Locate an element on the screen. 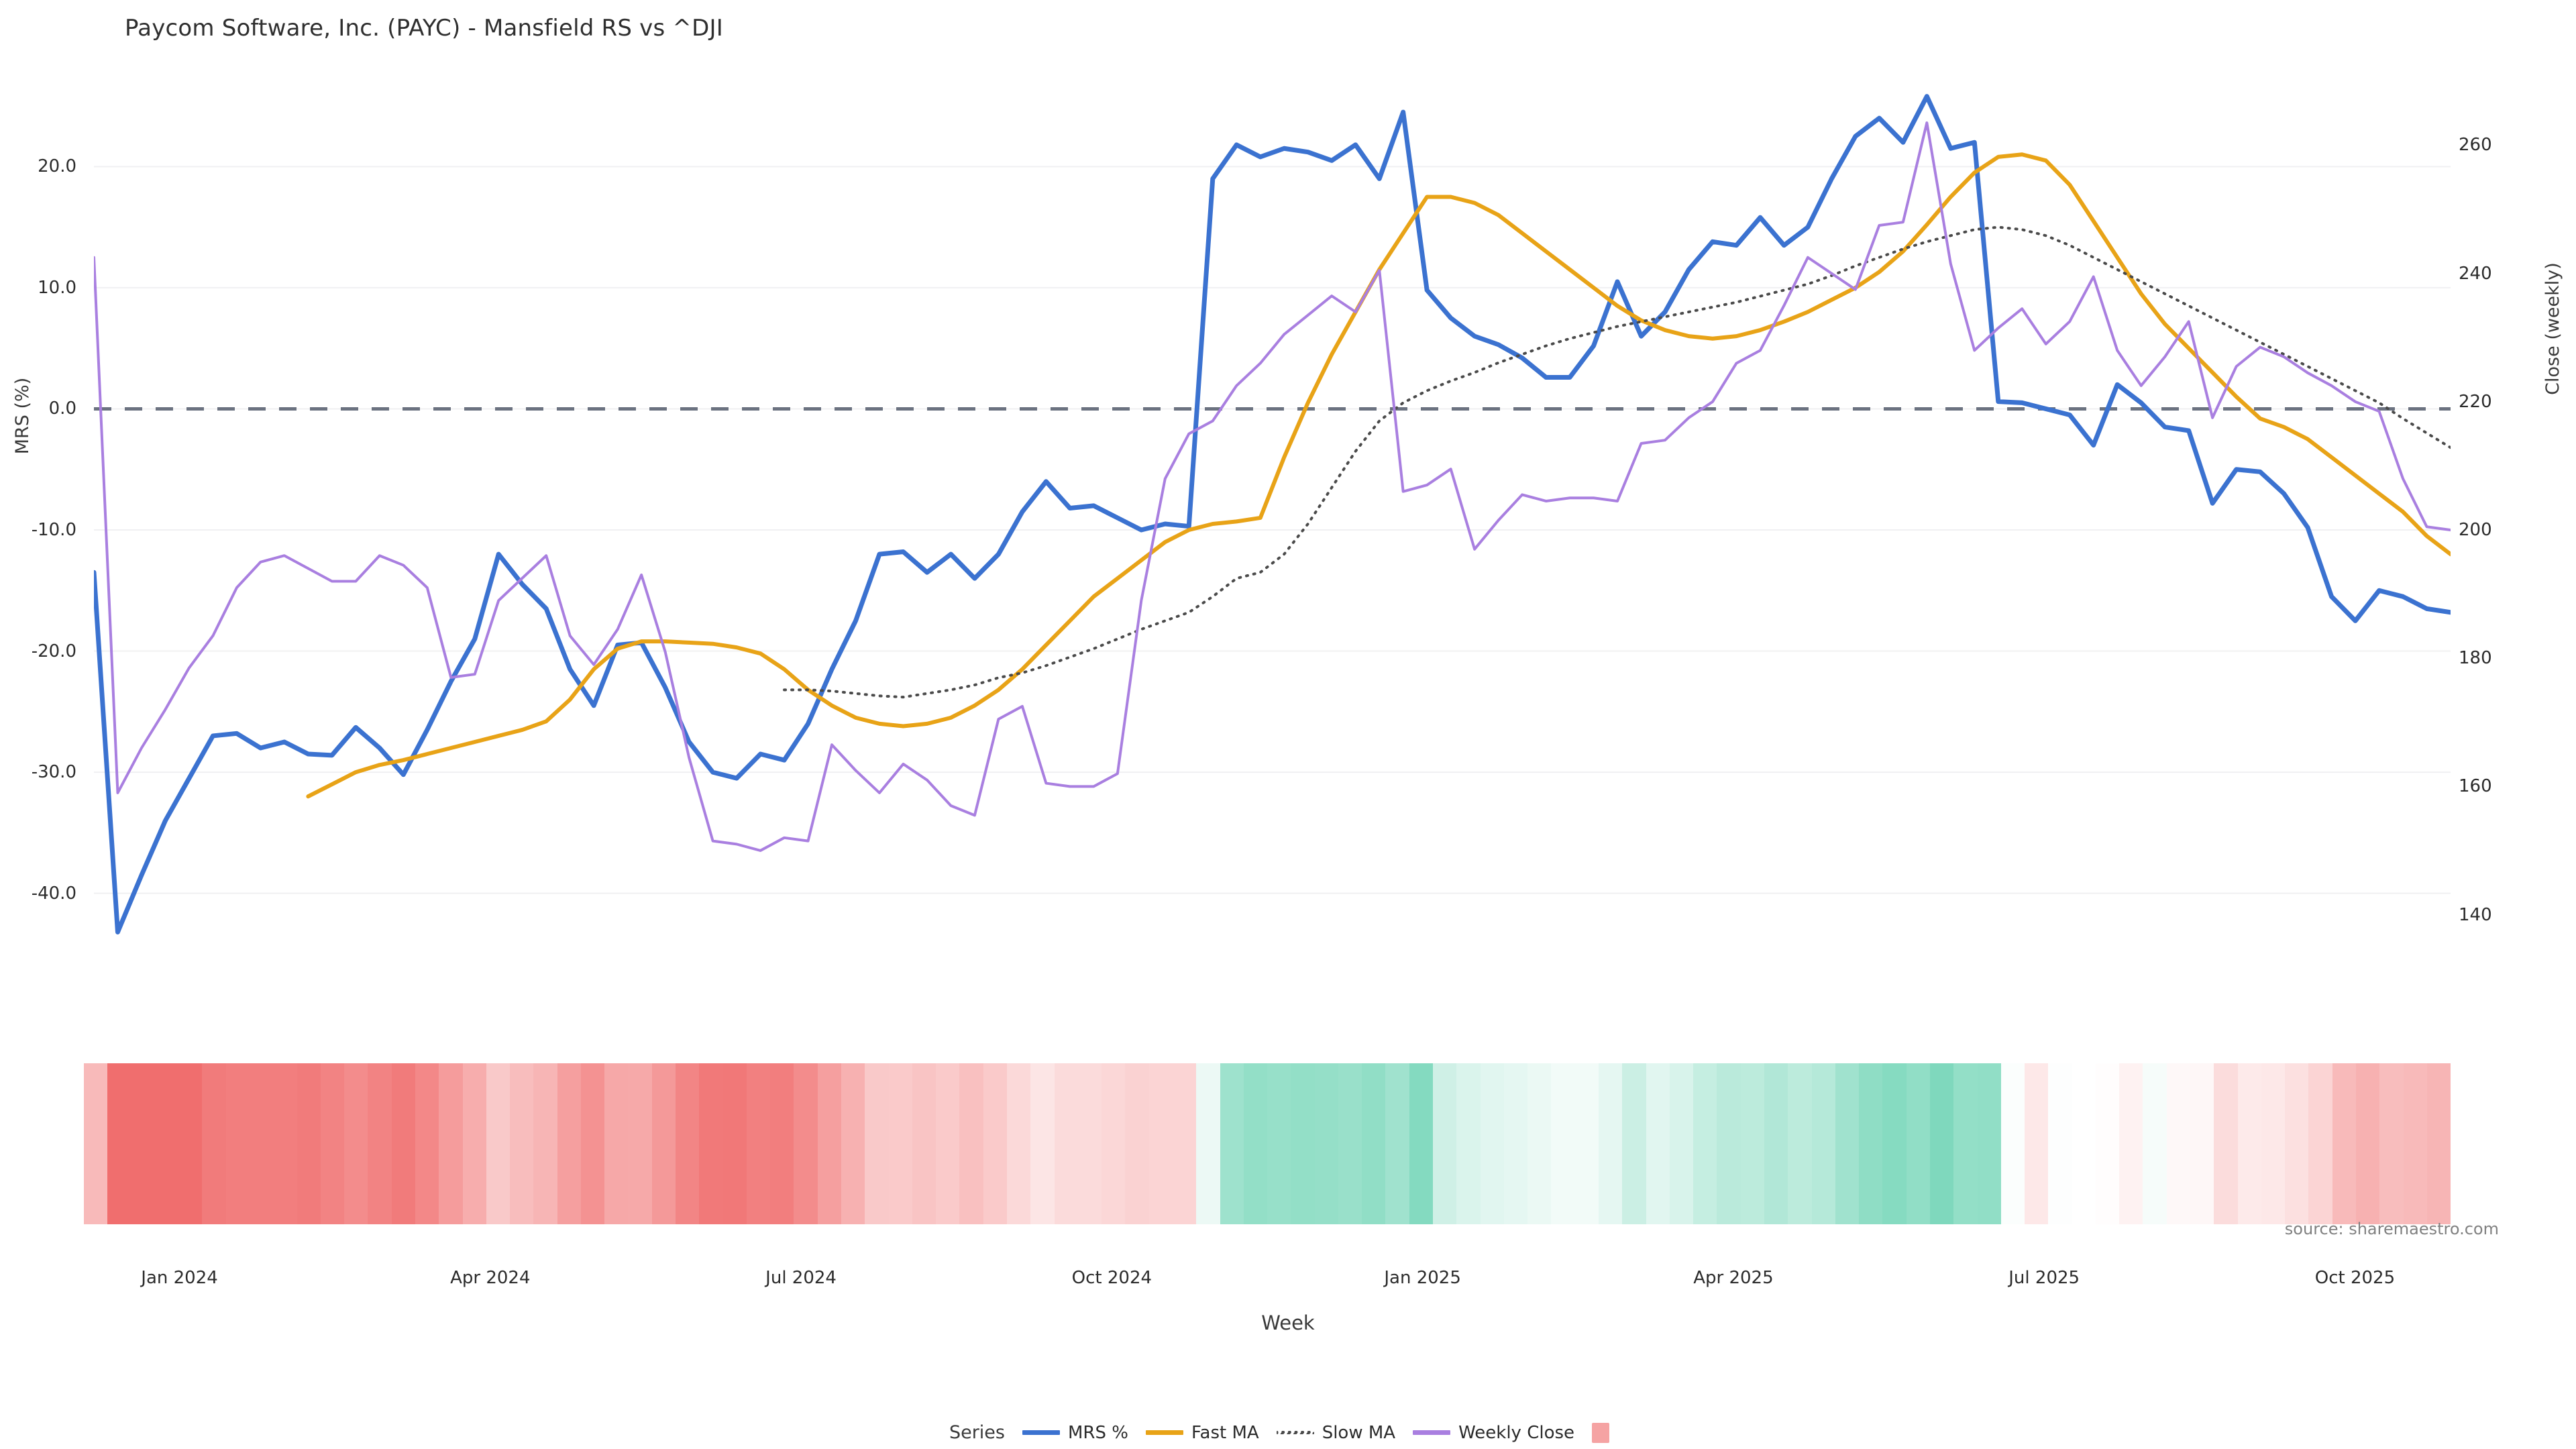  x-tick: Jan 2024 is located at coordinates (179, 1278).